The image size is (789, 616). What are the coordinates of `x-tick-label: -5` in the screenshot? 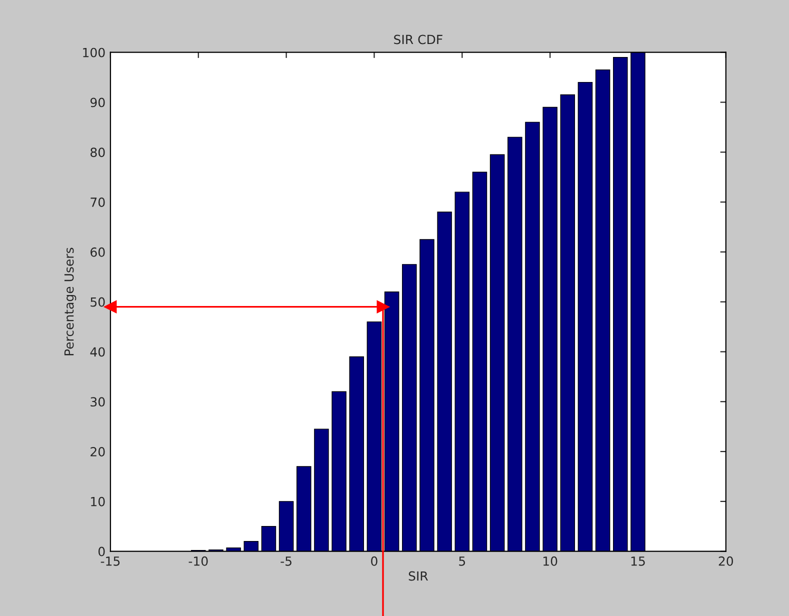 It's located at (286, 561).